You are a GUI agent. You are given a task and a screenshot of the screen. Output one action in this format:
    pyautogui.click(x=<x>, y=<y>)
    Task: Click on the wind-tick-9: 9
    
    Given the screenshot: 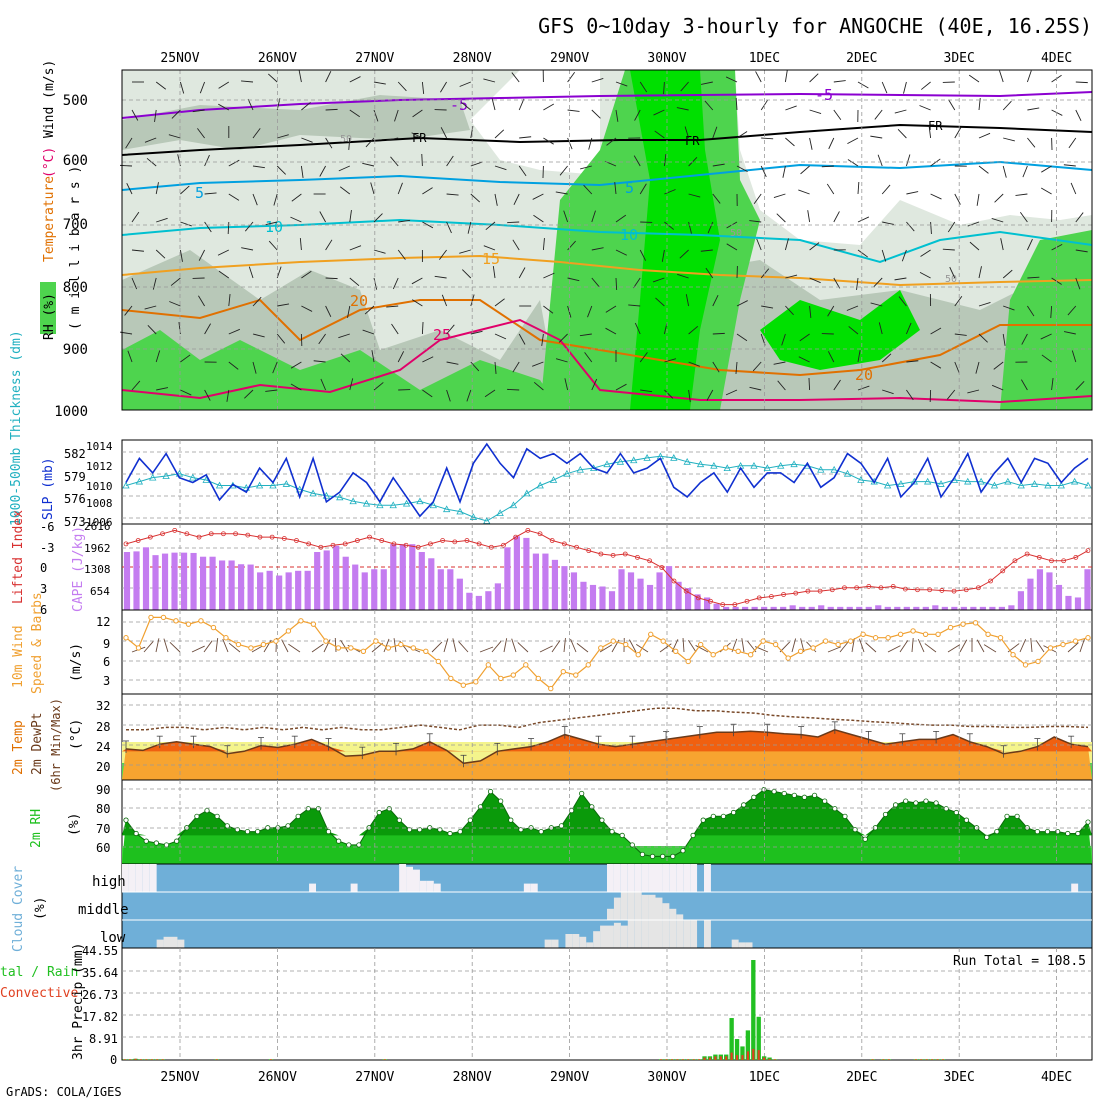 What is the action you would take?
    pyautogui.click(x=106, y=644)
    